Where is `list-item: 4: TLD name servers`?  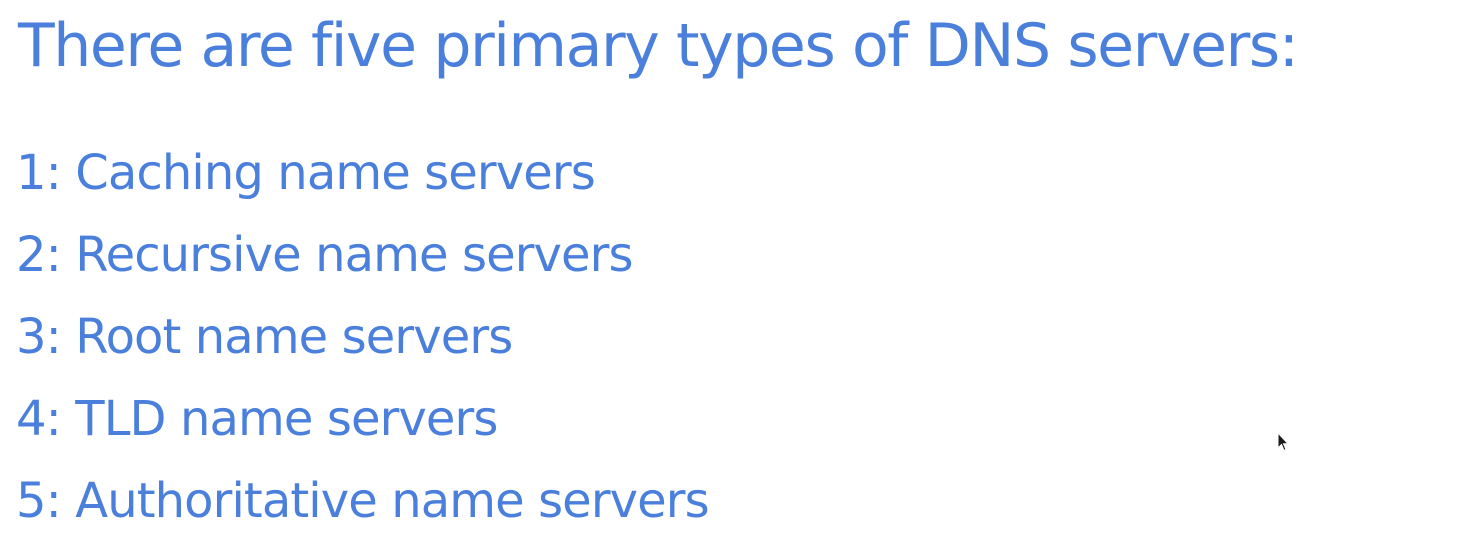
list-item: 4: TLD name servers is located at coordinates (257, 419).